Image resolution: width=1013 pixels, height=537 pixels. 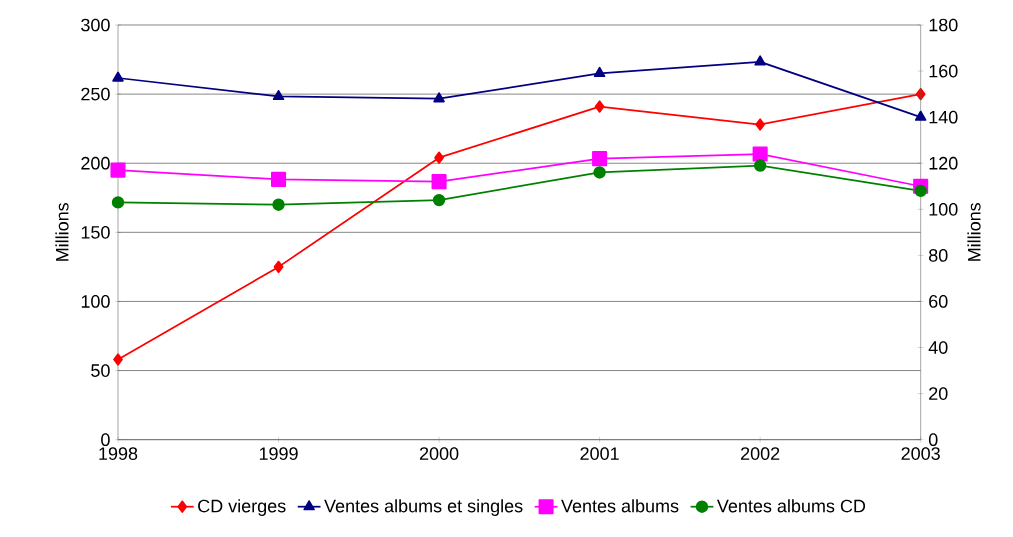 What do you see at coordinates (920, 453) in the screenshot?
I see `x-tick-label: 2003` at bounding box center [920, 453].